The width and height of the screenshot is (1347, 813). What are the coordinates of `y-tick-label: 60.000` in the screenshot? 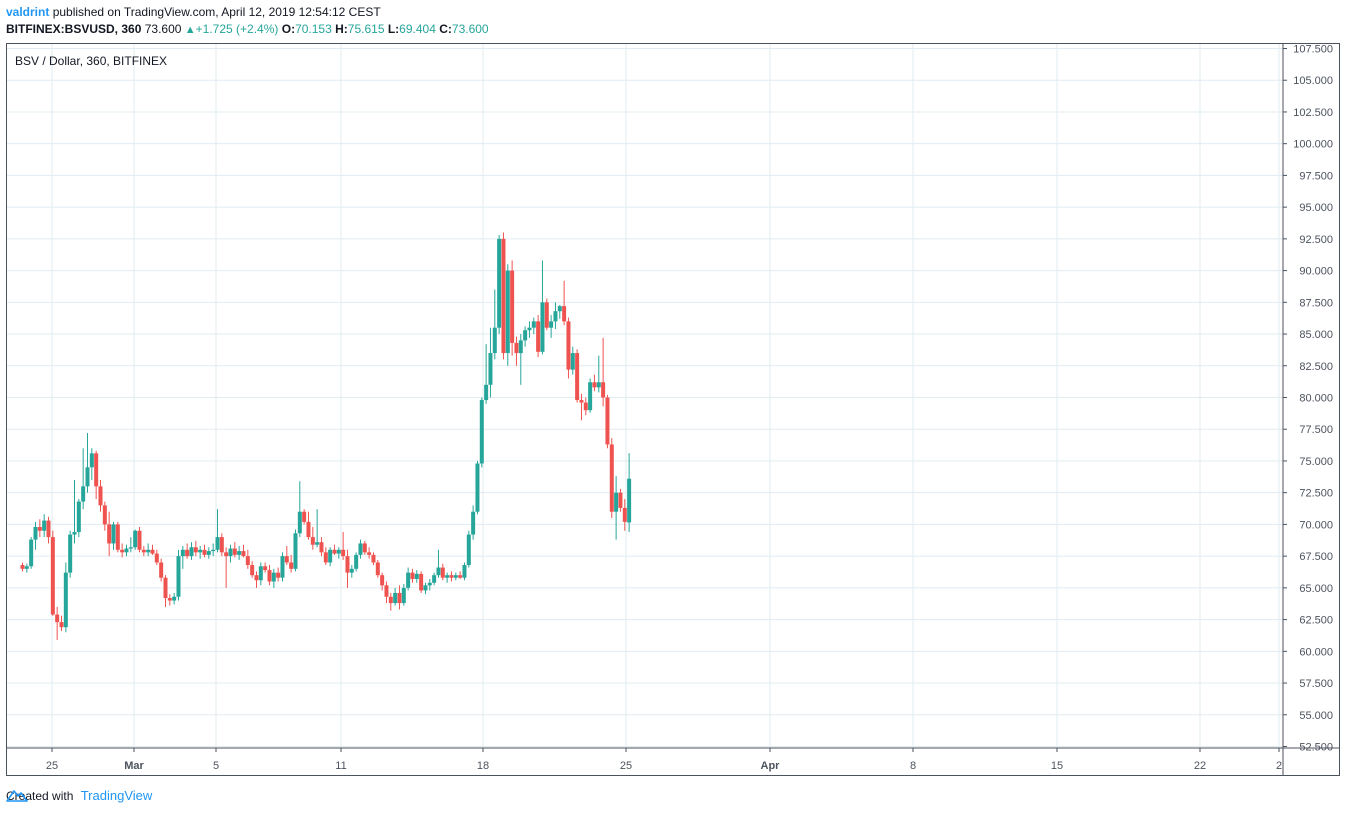 It's located at (1316, 652).